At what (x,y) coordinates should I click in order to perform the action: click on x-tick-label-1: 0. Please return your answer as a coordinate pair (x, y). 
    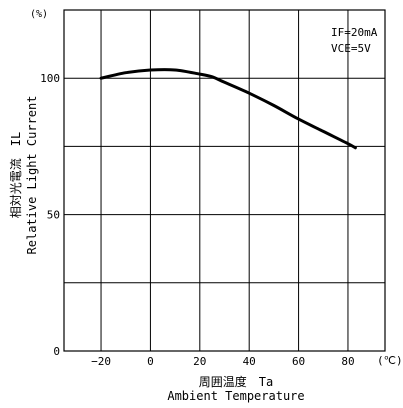
    Looking at the image, I should click on (150, 361).